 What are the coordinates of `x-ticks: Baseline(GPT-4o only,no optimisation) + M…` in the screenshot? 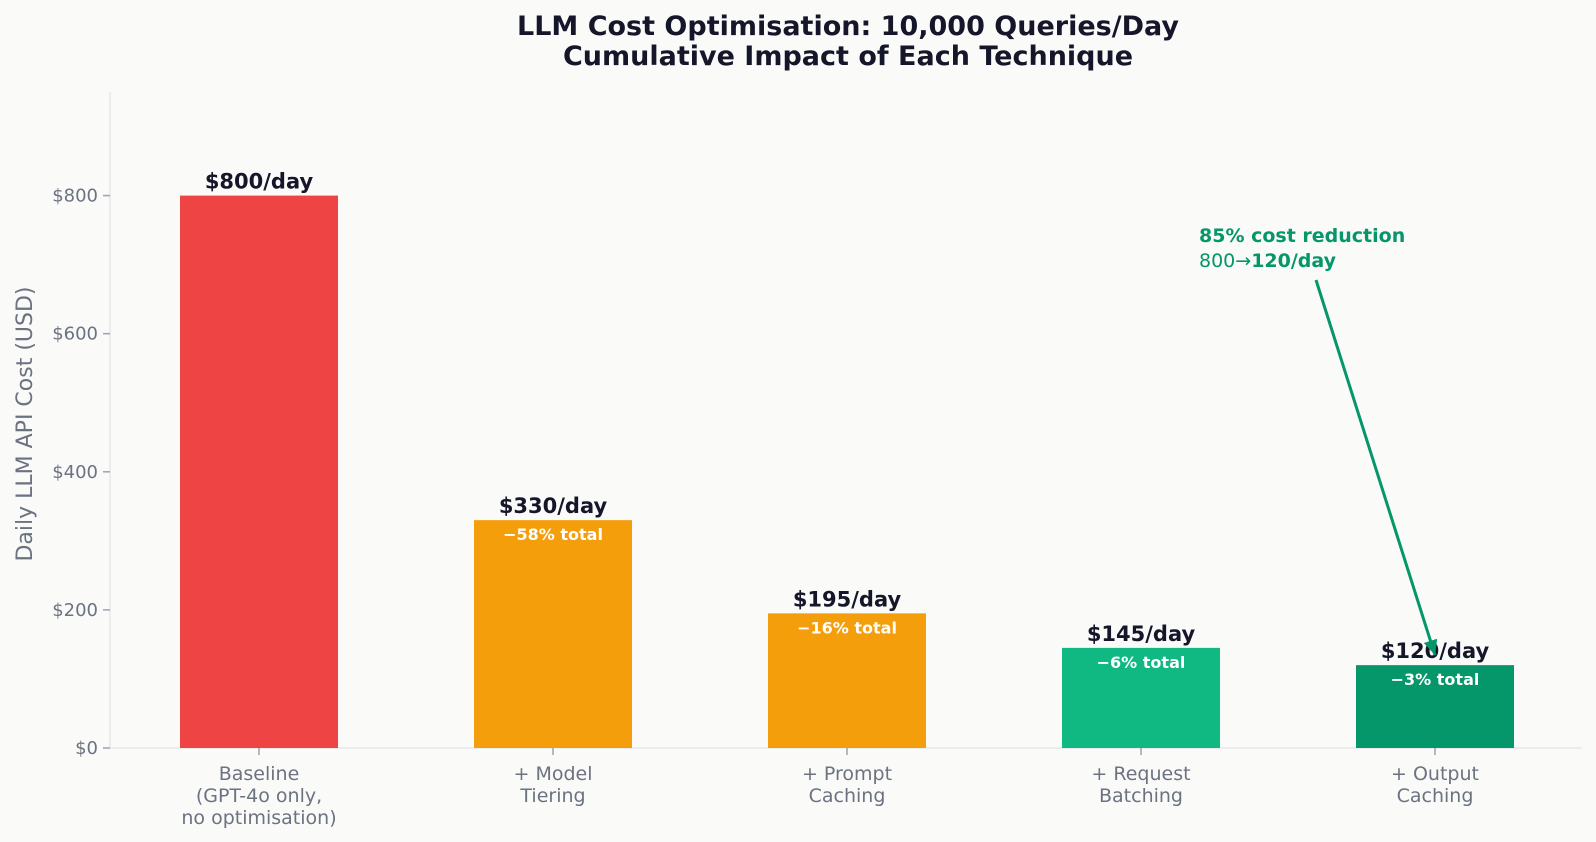 It's located at (830, 788).